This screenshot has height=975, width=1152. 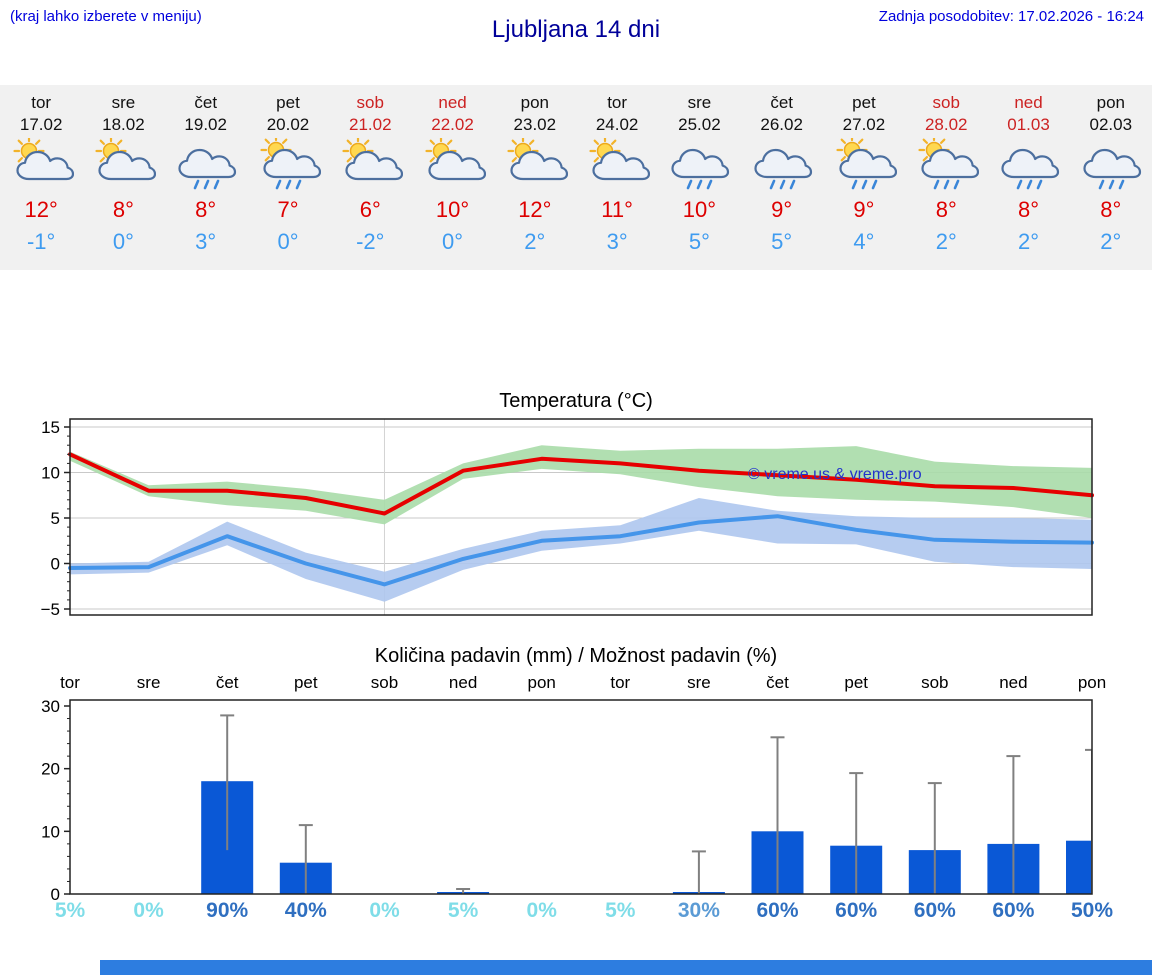 What do you see at coordinates (617, 124) in the screenshot?
I see `day-date: 24.02` at bounding box center [617, 124].